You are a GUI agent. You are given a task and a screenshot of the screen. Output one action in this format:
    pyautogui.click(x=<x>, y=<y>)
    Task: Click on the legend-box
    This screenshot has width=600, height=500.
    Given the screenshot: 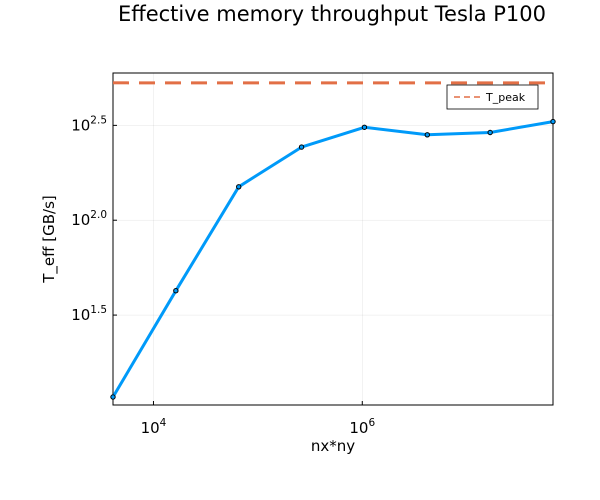 What is the action you would take?
    pyautogui.click(x=492, y=97)
    